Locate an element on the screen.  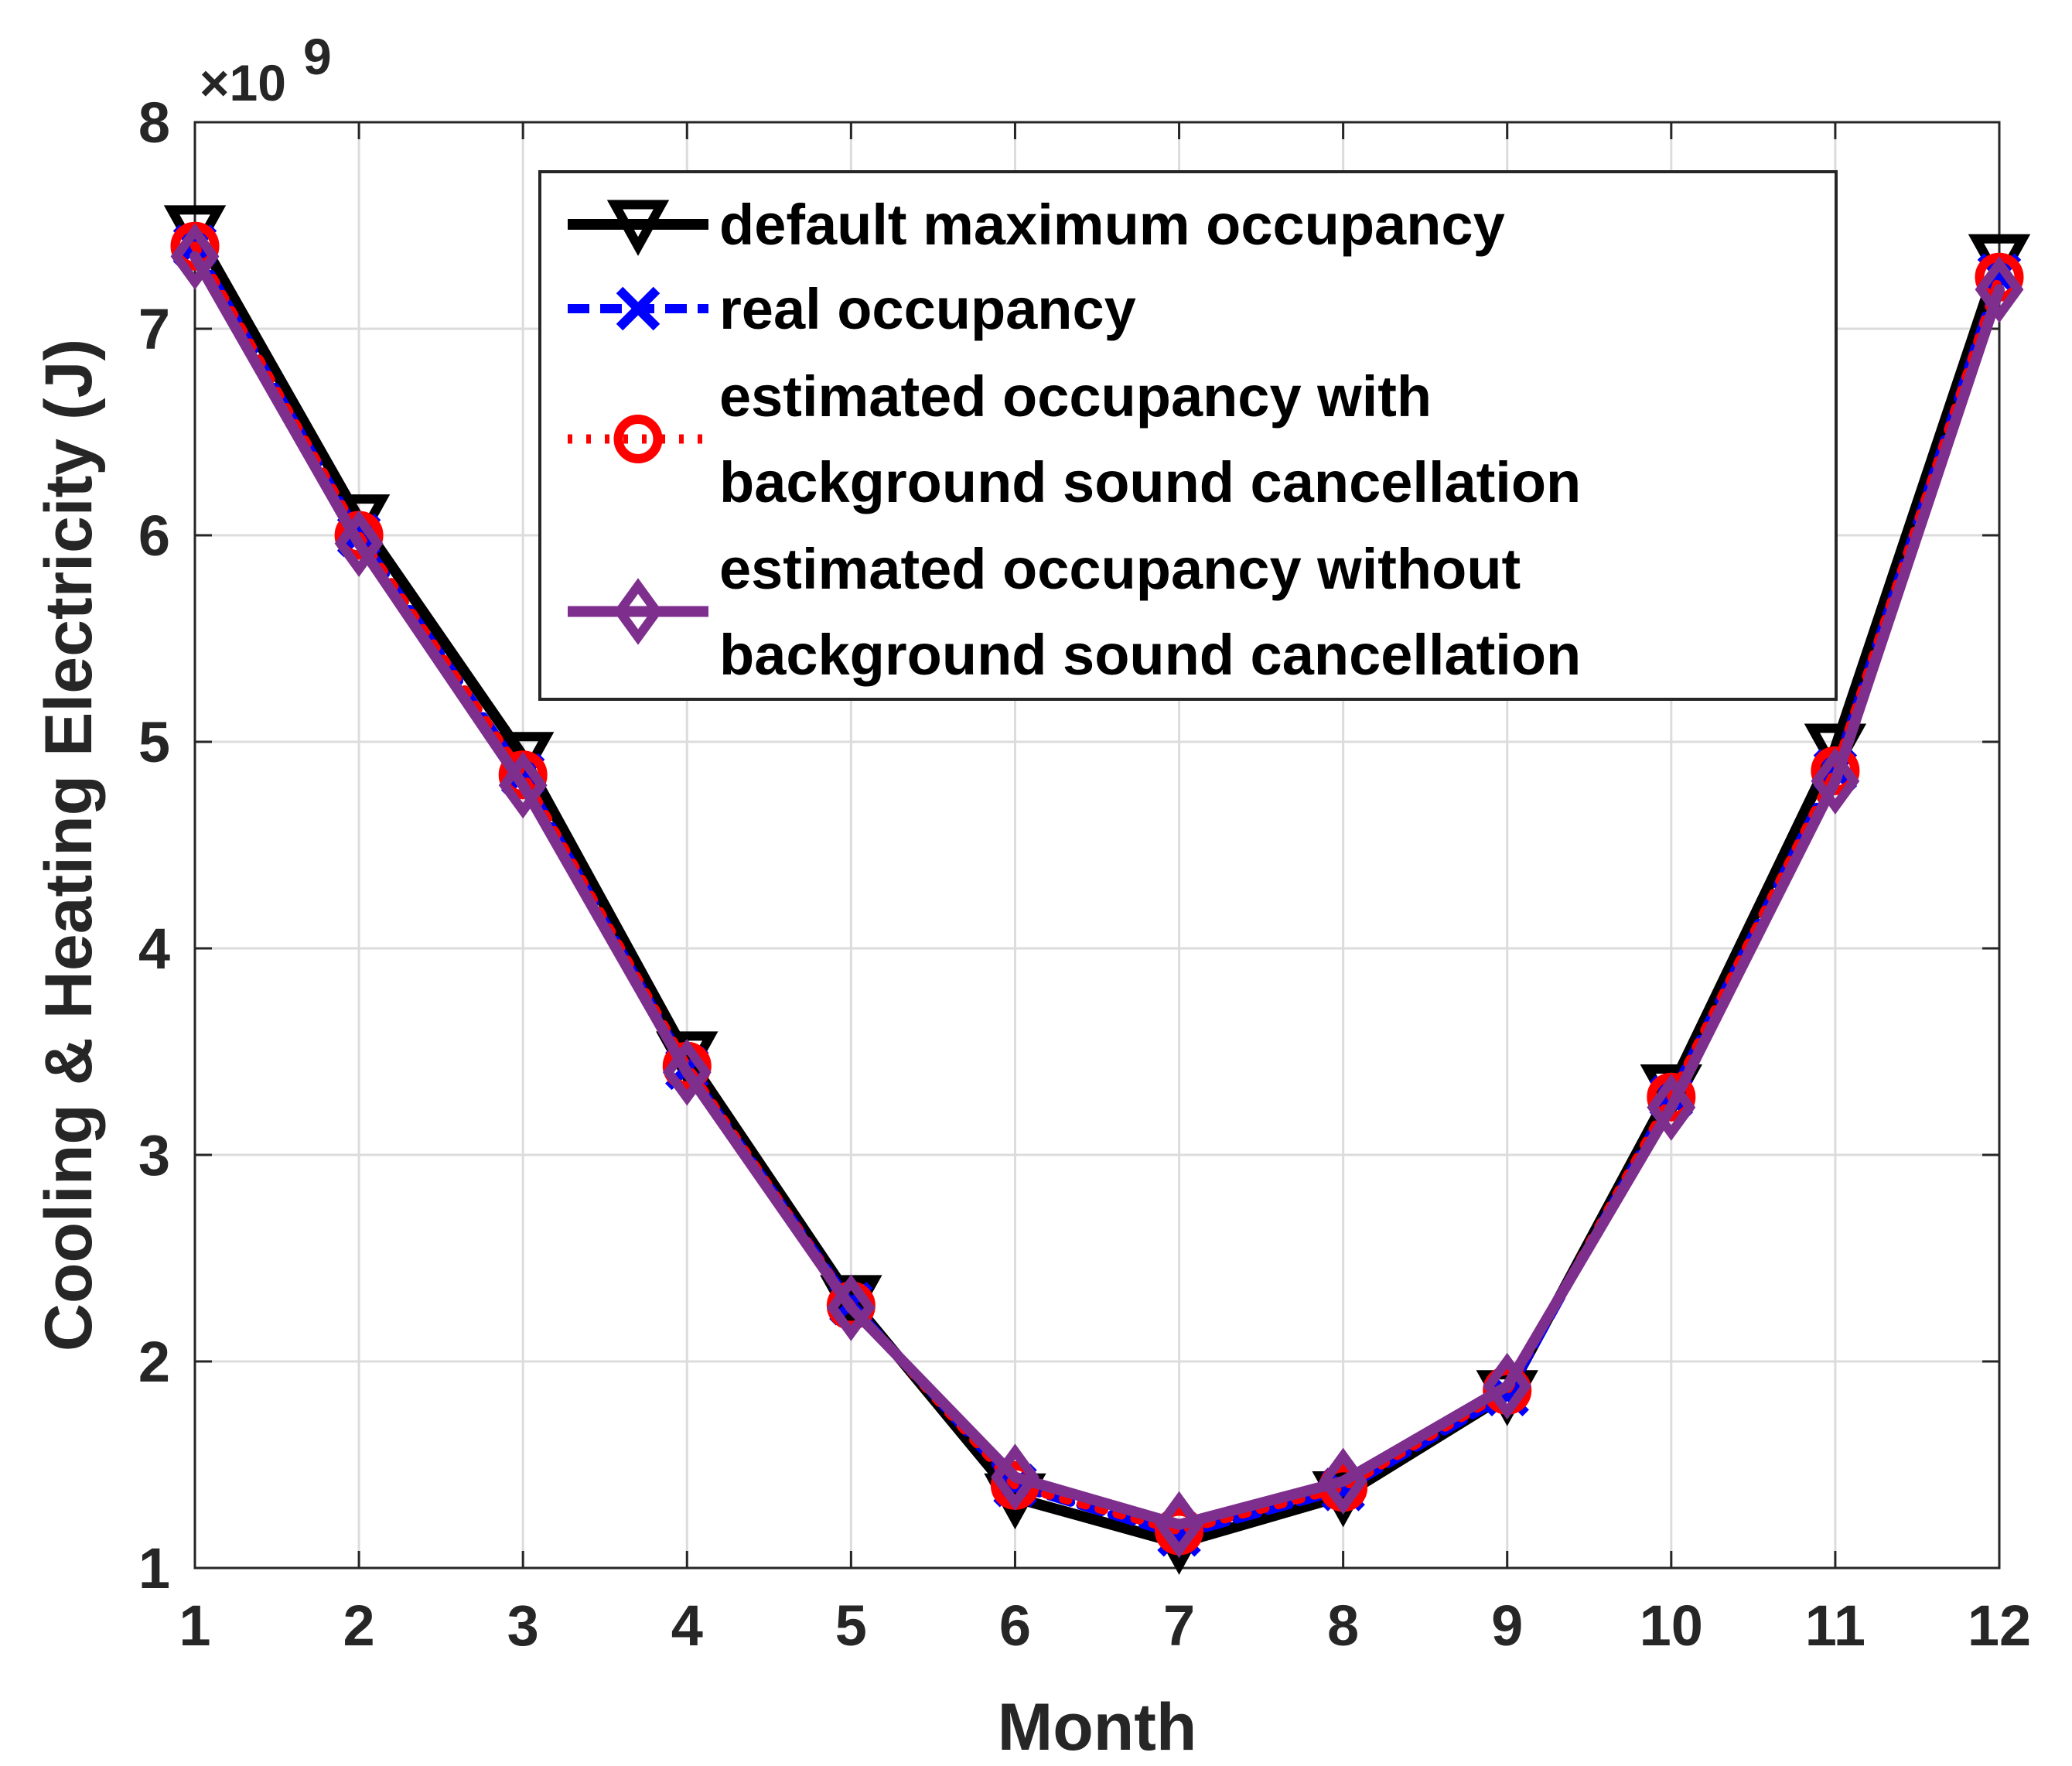
x-tick-label: 10 is located at coordinates (1671, 1625).